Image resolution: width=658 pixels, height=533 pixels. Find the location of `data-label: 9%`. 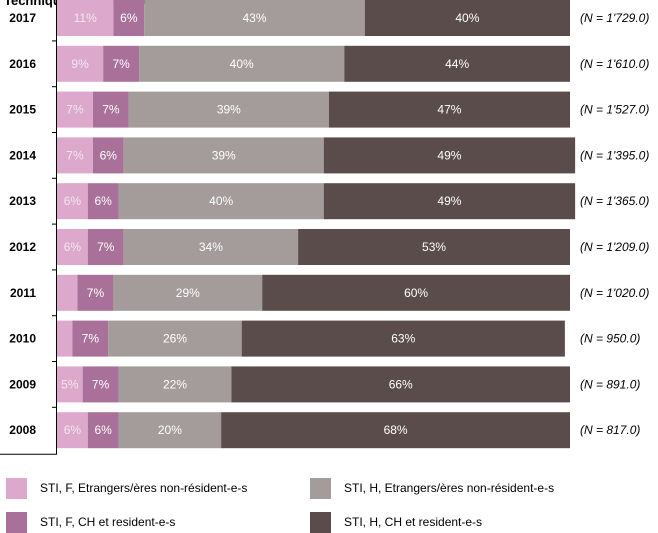

data-label: 9% is located at coordinates (80, 64).